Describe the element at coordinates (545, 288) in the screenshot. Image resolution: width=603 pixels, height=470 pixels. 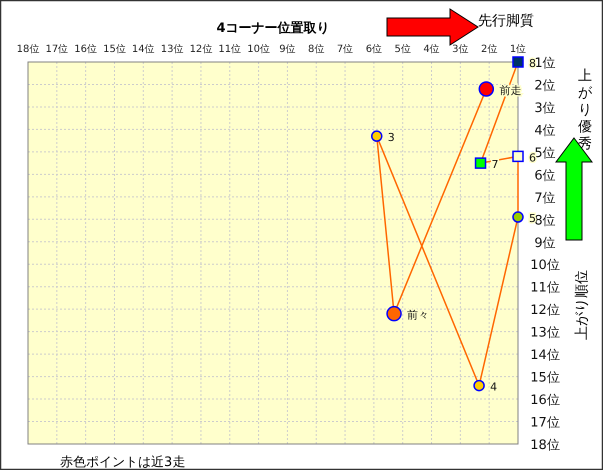
I see `y-tick-label: 11位` at that location.